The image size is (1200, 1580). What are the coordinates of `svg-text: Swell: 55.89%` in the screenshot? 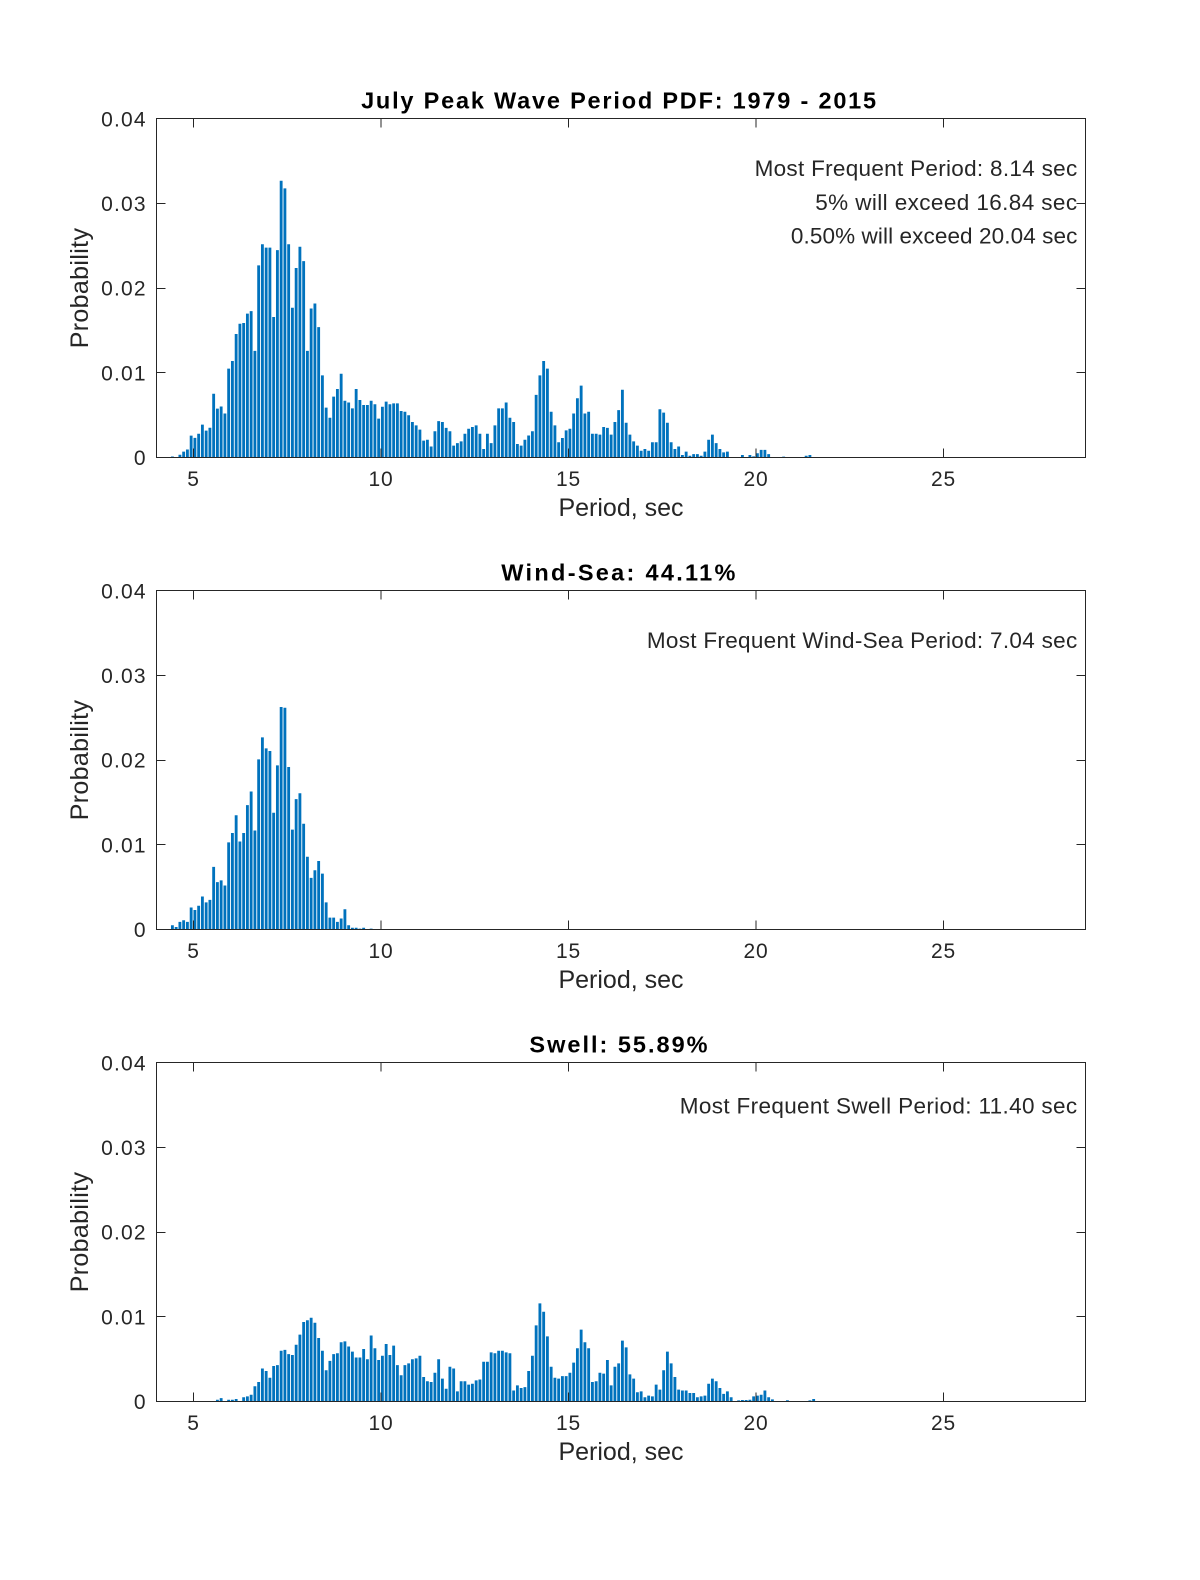 It's located at (619, 1045).